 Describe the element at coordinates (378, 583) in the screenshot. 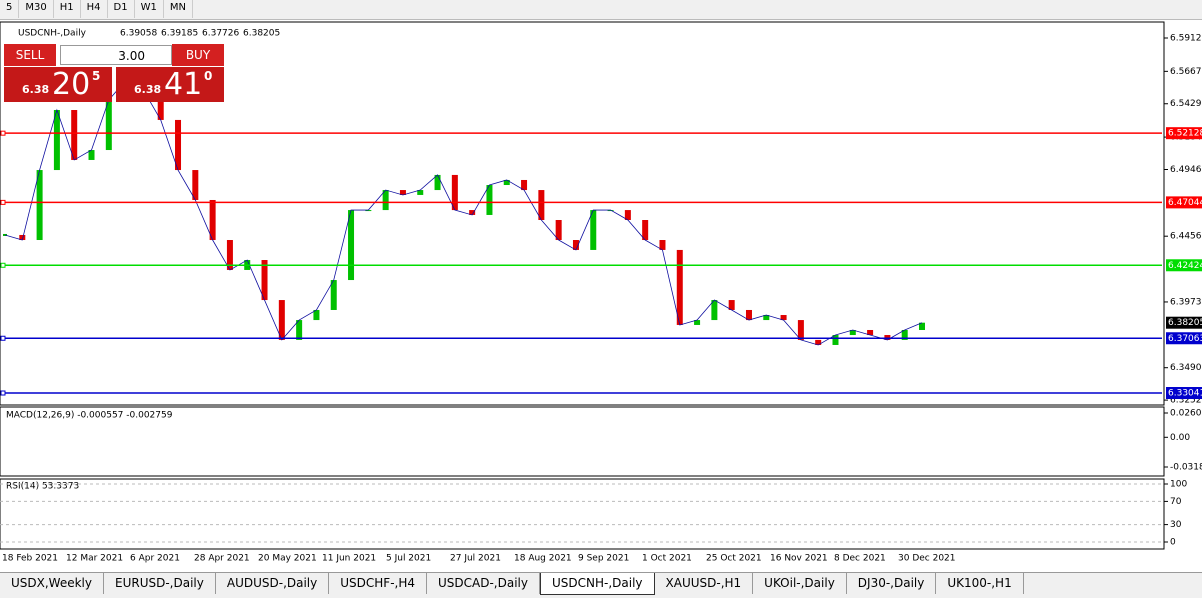

I see `chart-tab: USDCHF-,H4` at that location.